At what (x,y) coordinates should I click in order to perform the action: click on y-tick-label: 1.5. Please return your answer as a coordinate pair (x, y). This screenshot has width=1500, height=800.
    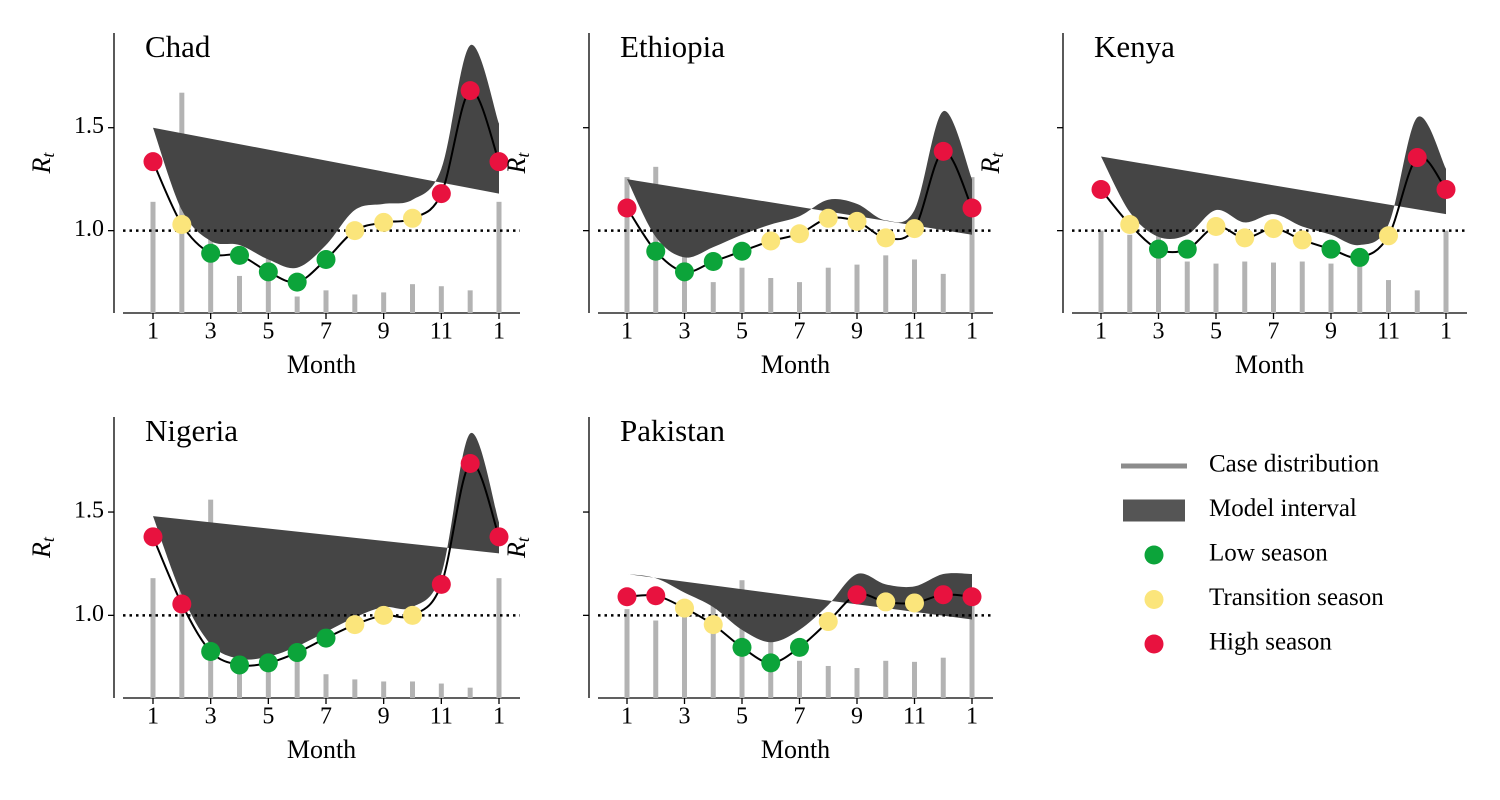
    Looking at the image, I should click on (89, 126).